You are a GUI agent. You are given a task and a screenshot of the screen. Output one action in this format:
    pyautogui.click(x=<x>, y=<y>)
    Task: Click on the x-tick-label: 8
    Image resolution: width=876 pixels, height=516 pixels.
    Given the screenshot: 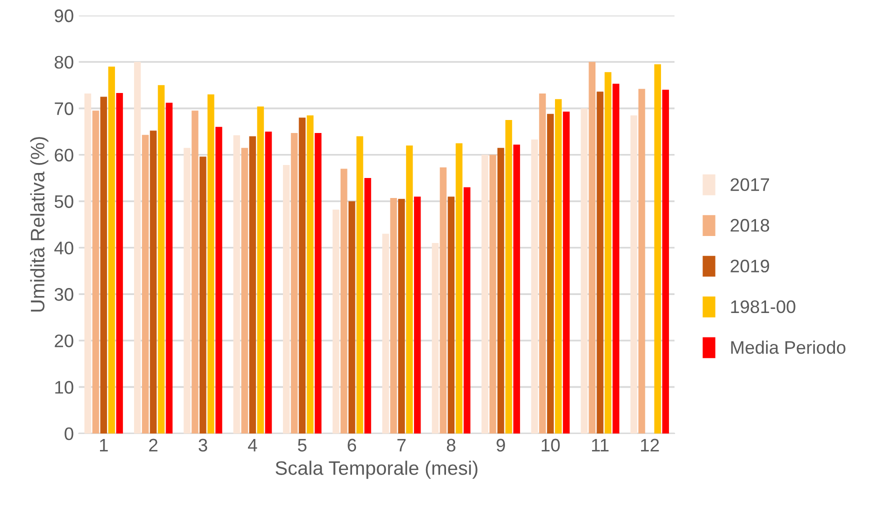 What is the action you would take?
    pyautogui.click(x=451, y=445)
    